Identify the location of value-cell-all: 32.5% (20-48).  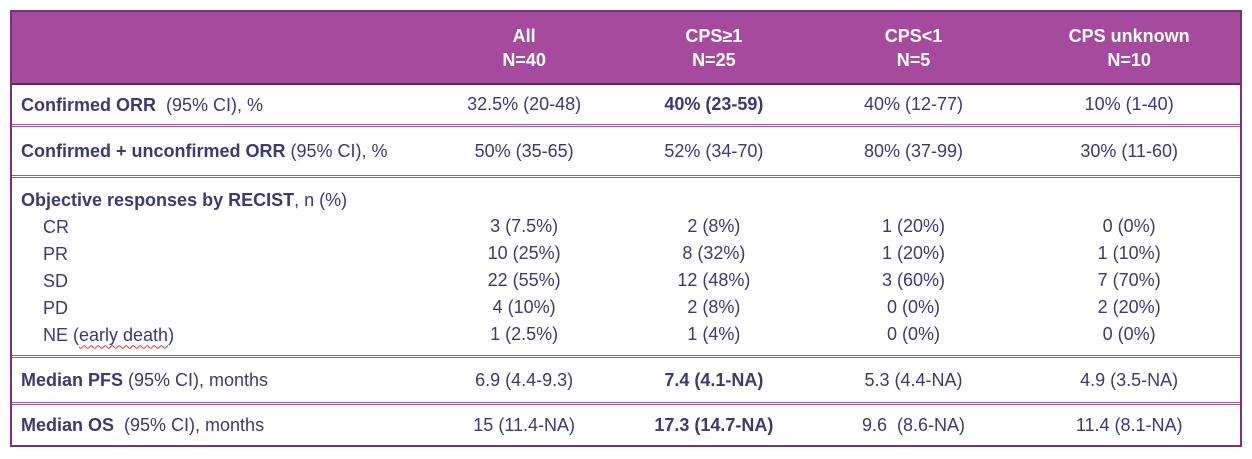
(524, 104).